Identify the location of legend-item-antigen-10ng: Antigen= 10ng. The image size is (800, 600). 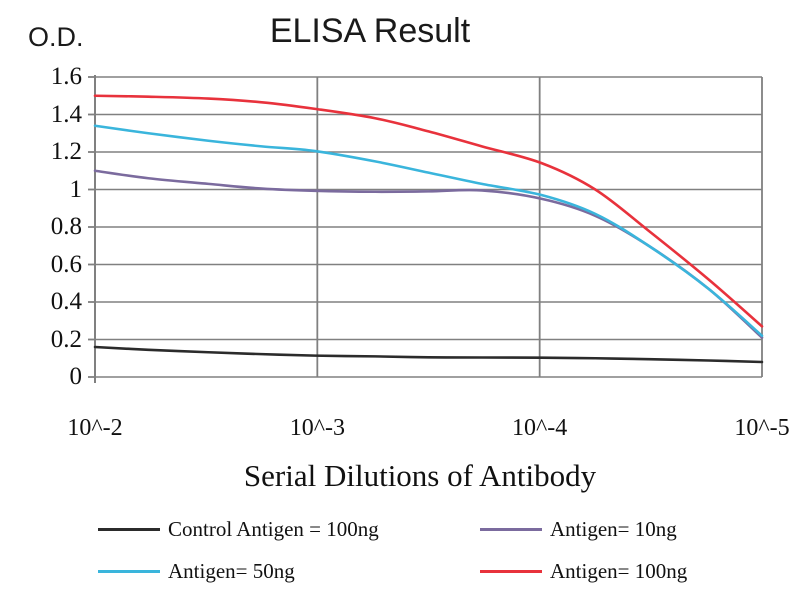
(578, 529).